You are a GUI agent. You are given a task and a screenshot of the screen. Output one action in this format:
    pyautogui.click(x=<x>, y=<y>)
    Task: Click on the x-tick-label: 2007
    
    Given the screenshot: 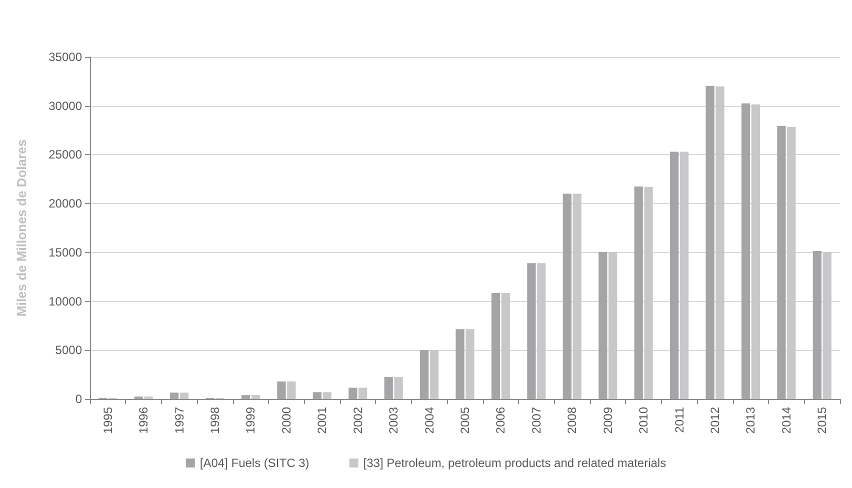 What is the action you would take?
    pyautogui.click(x=536, y=420)
    